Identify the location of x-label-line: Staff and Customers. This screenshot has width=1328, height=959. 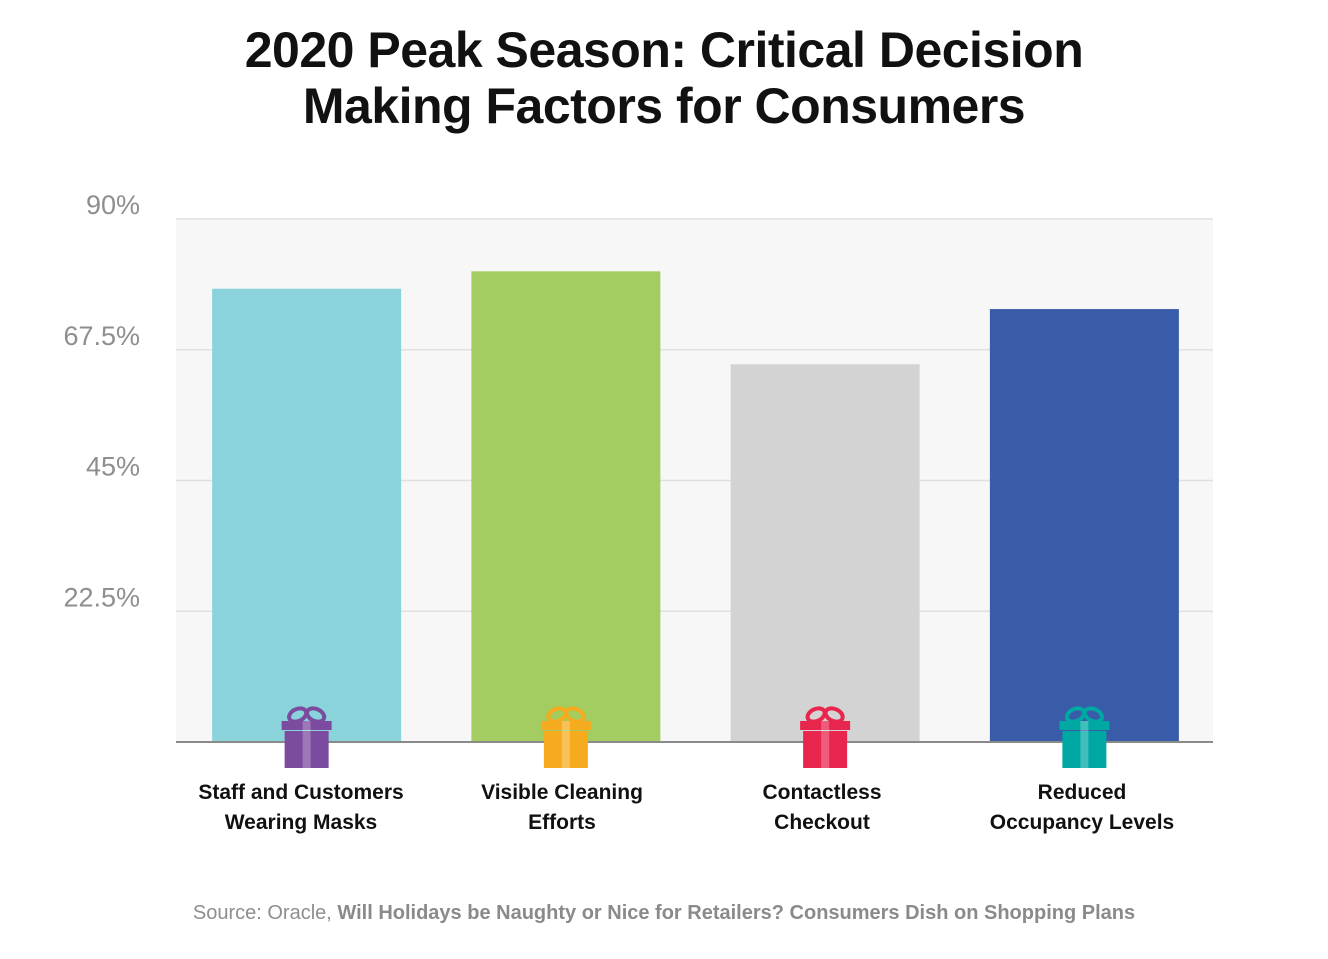
(301, 792).